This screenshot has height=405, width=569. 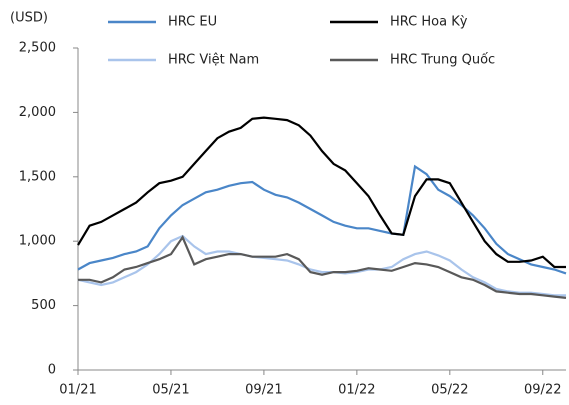 I want to click on legend-label: HRC EU, so click(x=192, y=22).